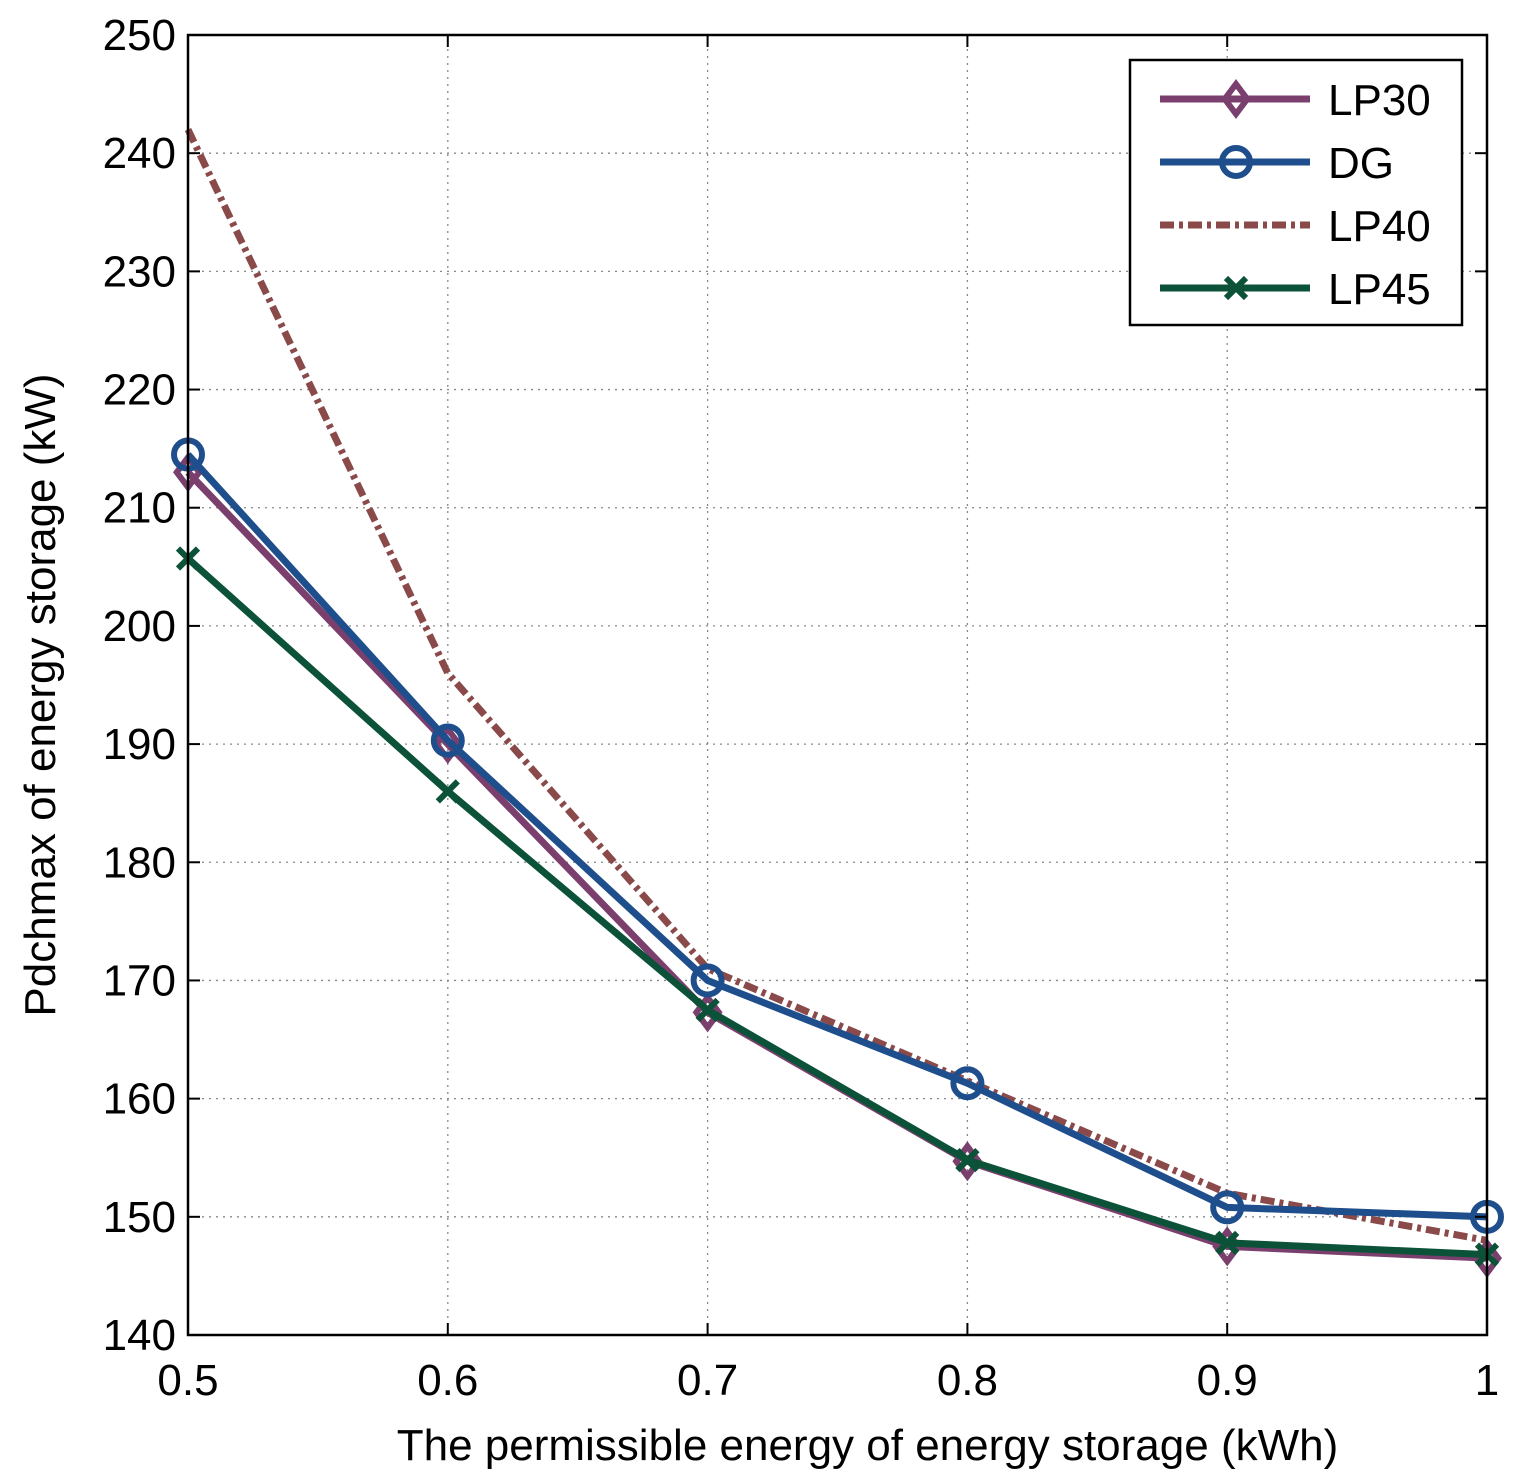  I want to click on legend-label-lp40: LP40, so click(1379, 226).